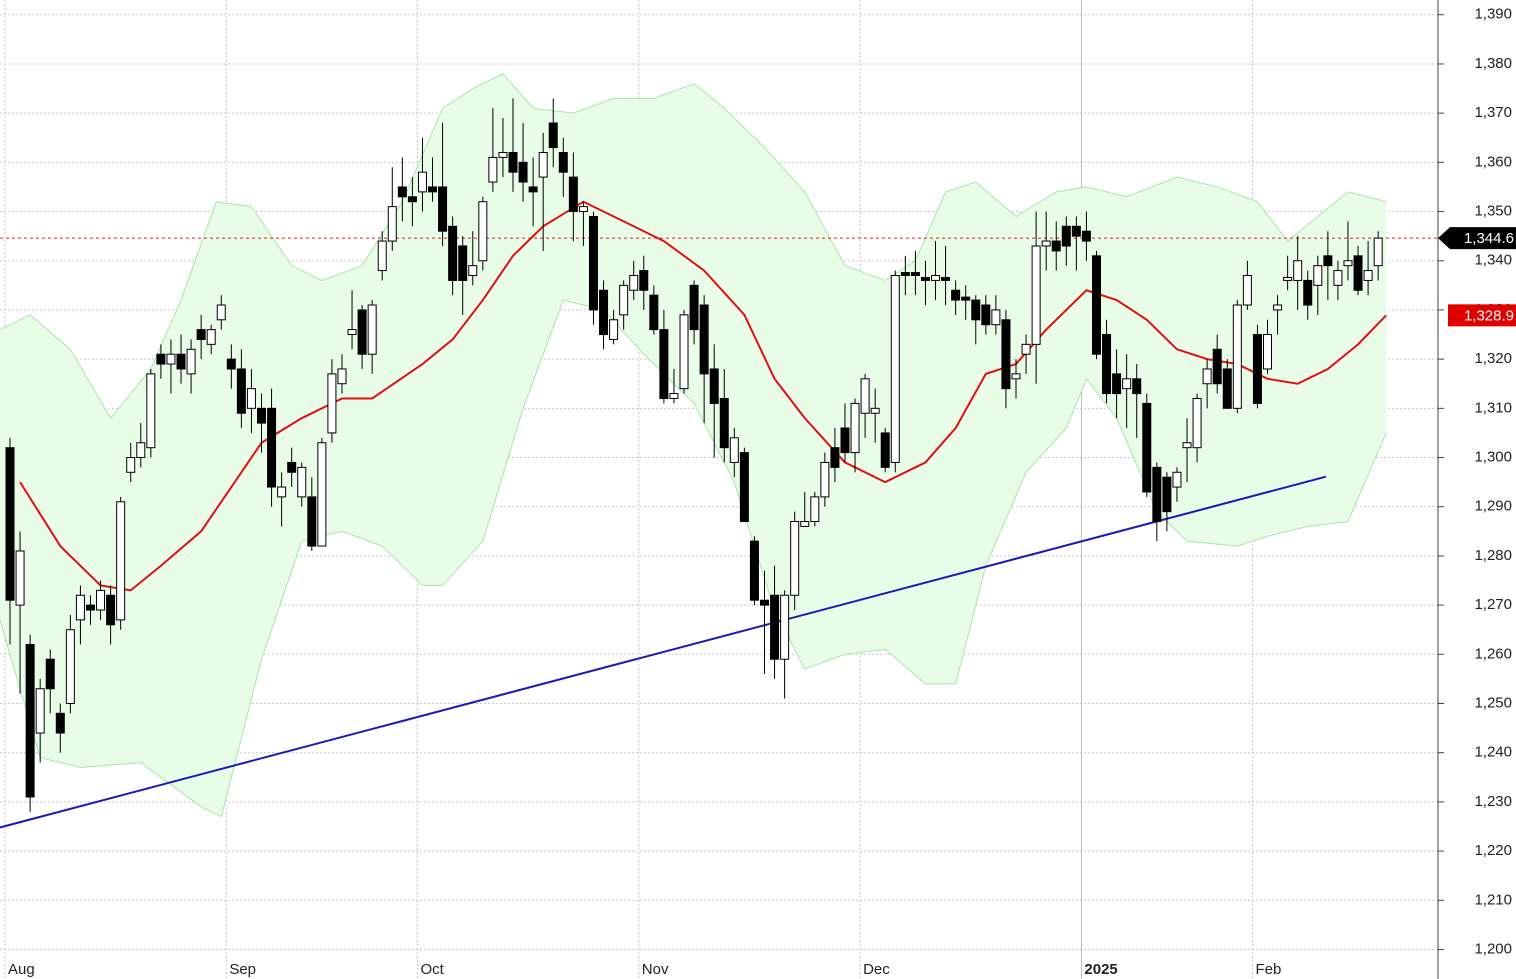  Describe the element at coordinates (1493, 899) in the screenshot. I see `y-tick-label: 1,210` at that location.